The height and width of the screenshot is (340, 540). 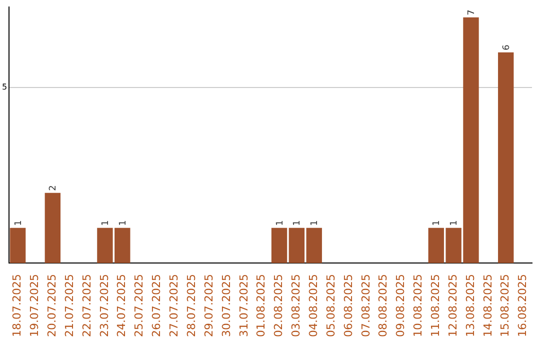 What do you see at coordinates (279, 306) in the screenshot?
I see `x-tick-label: 02.08.2025` at bounding box center [279, 306].